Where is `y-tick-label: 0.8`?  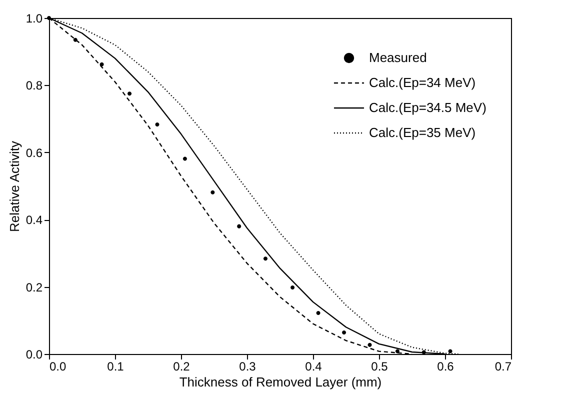 y-tick-label: 0.8 is located at coordinates (34, 85).